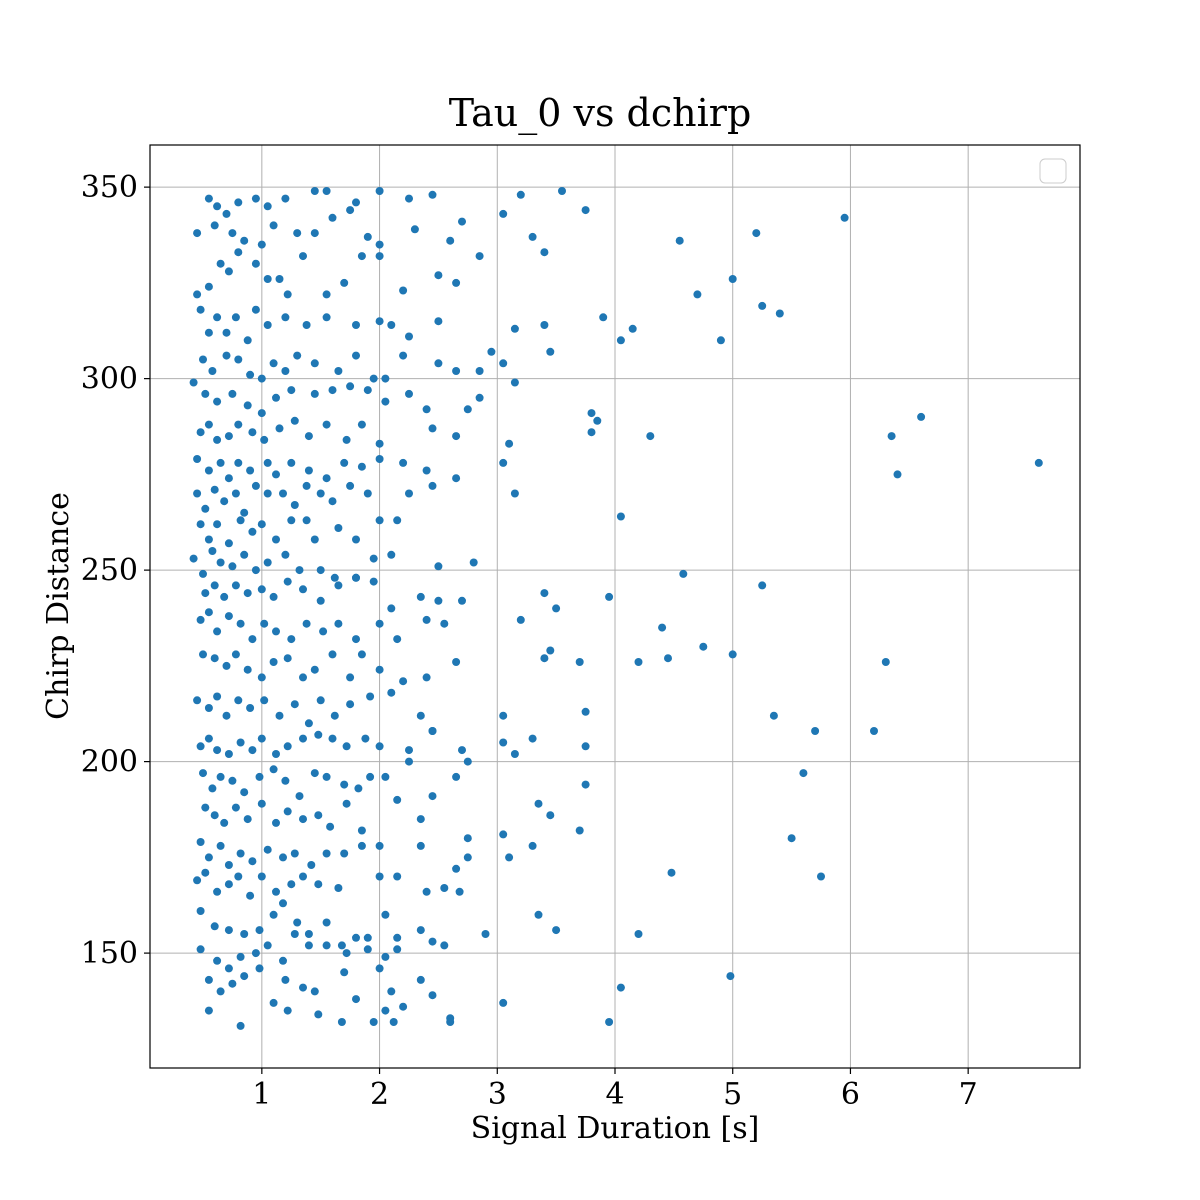  What do you see at coordinates (968, 1094) in the screenshot?
I see `x-tick-label: 7` at bounding box center [968, 1094].